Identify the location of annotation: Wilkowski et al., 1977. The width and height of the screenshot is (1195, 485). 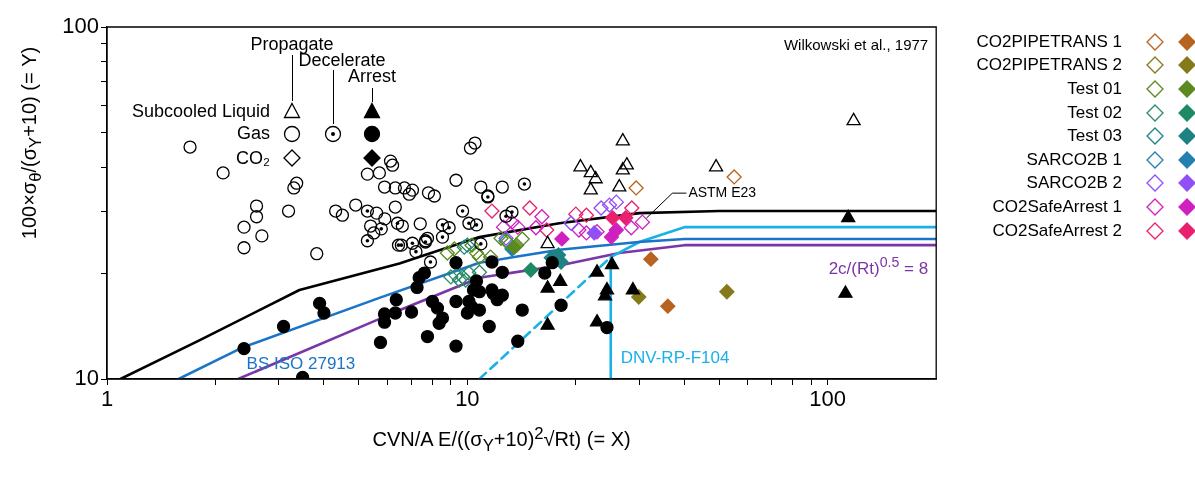
(856, 44).